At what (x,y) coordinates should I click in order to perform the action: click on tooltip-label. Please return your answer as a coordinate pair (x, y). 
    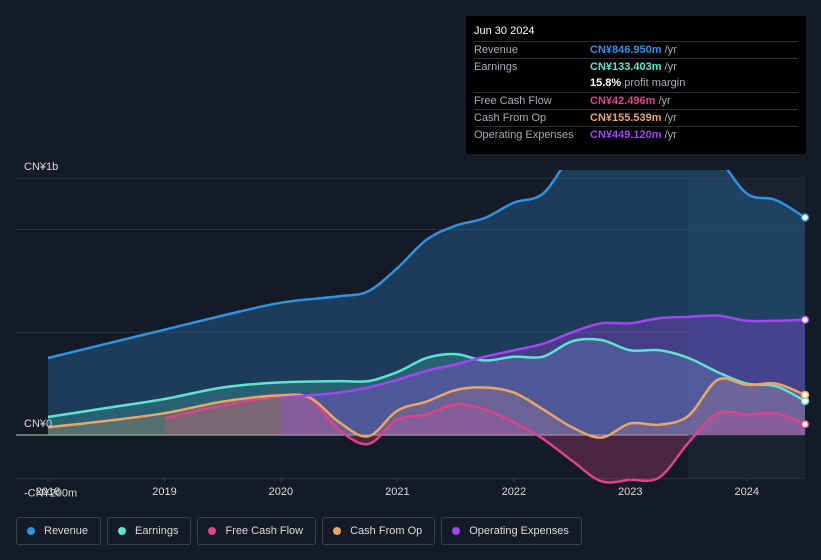
    Looking at the image, I should click on (532, 83).